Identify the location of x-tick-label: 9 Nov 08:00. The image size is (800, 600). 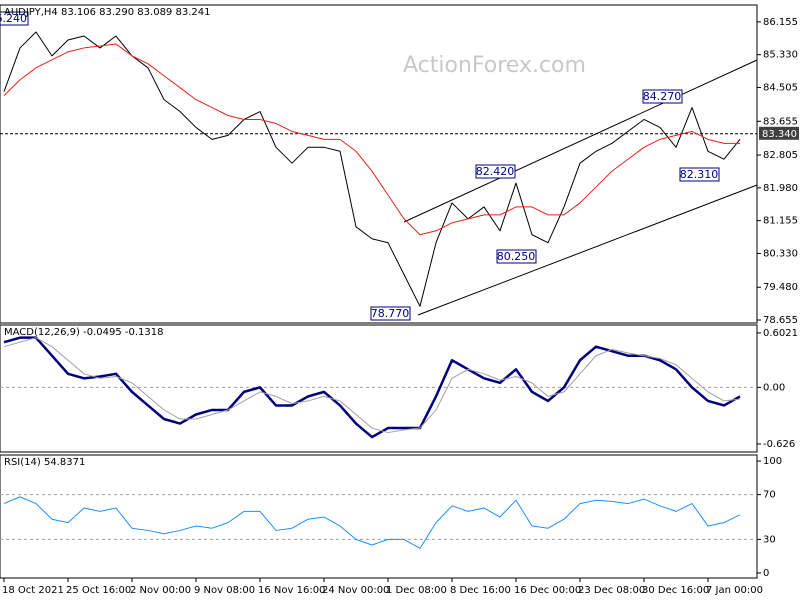
(224, 590).